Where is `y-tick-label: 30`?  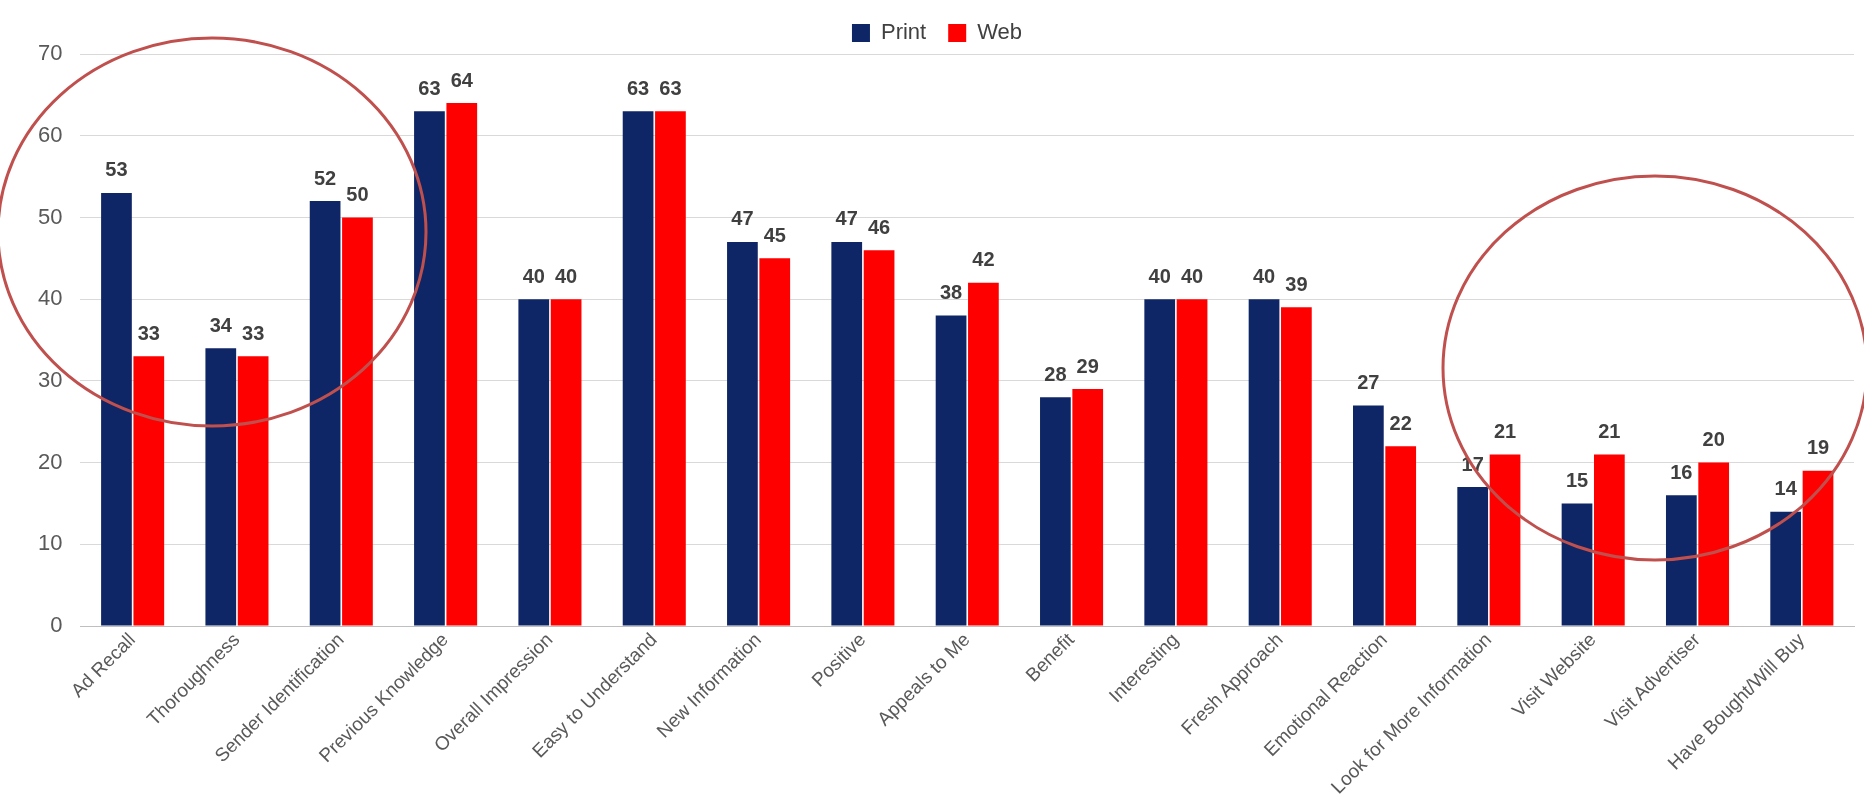 y-tick-label: 30 is located at coordinates (50, 379).